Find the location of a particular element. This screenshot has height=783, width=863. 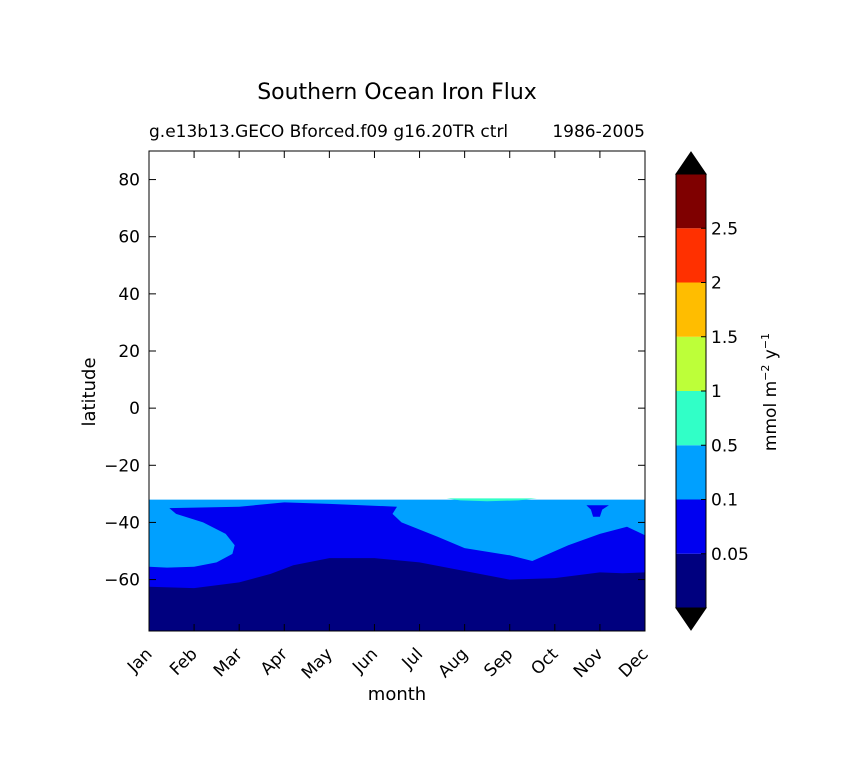

x-tick-label: Jan is located at coordinates (139, 660).